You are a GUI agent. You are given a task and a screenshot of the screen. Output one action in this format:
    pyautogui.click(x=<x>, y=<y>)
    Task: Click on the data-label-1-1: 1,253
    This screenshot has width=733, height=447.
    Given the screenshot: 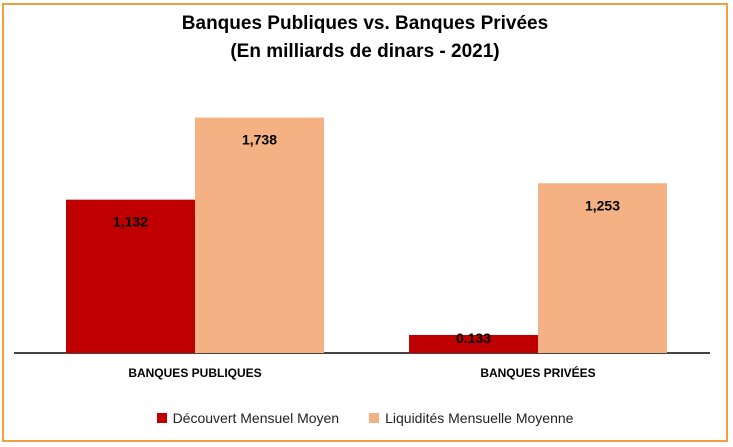 What is the action you would take?
    pyautogui.click(x=602, y=205)
    